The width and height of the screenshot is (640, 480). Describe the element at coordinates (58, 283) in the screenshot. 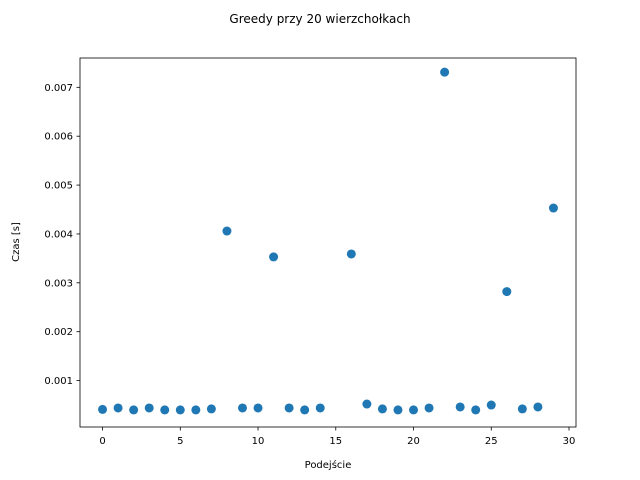

I see `y-tick-label: 0.003` at that location.